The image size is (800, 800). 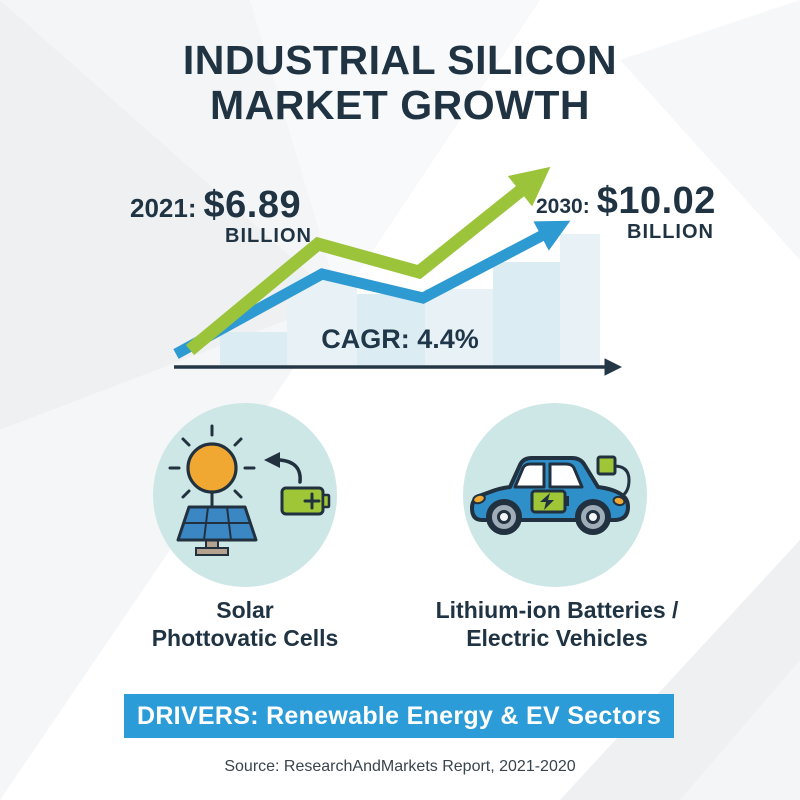 What do you see at coordinates (656, 201) in the screenshot?
I see `end-amount: $10.02` at bounding box center [656, 201].